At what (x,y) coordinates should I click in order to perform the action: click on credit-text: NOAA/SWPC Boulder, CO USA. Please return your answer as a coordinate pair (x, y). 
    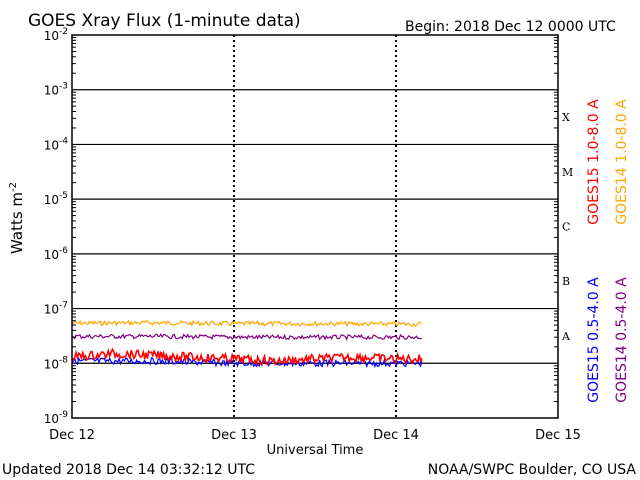
    Looking at the image, I should click on (532, 470).